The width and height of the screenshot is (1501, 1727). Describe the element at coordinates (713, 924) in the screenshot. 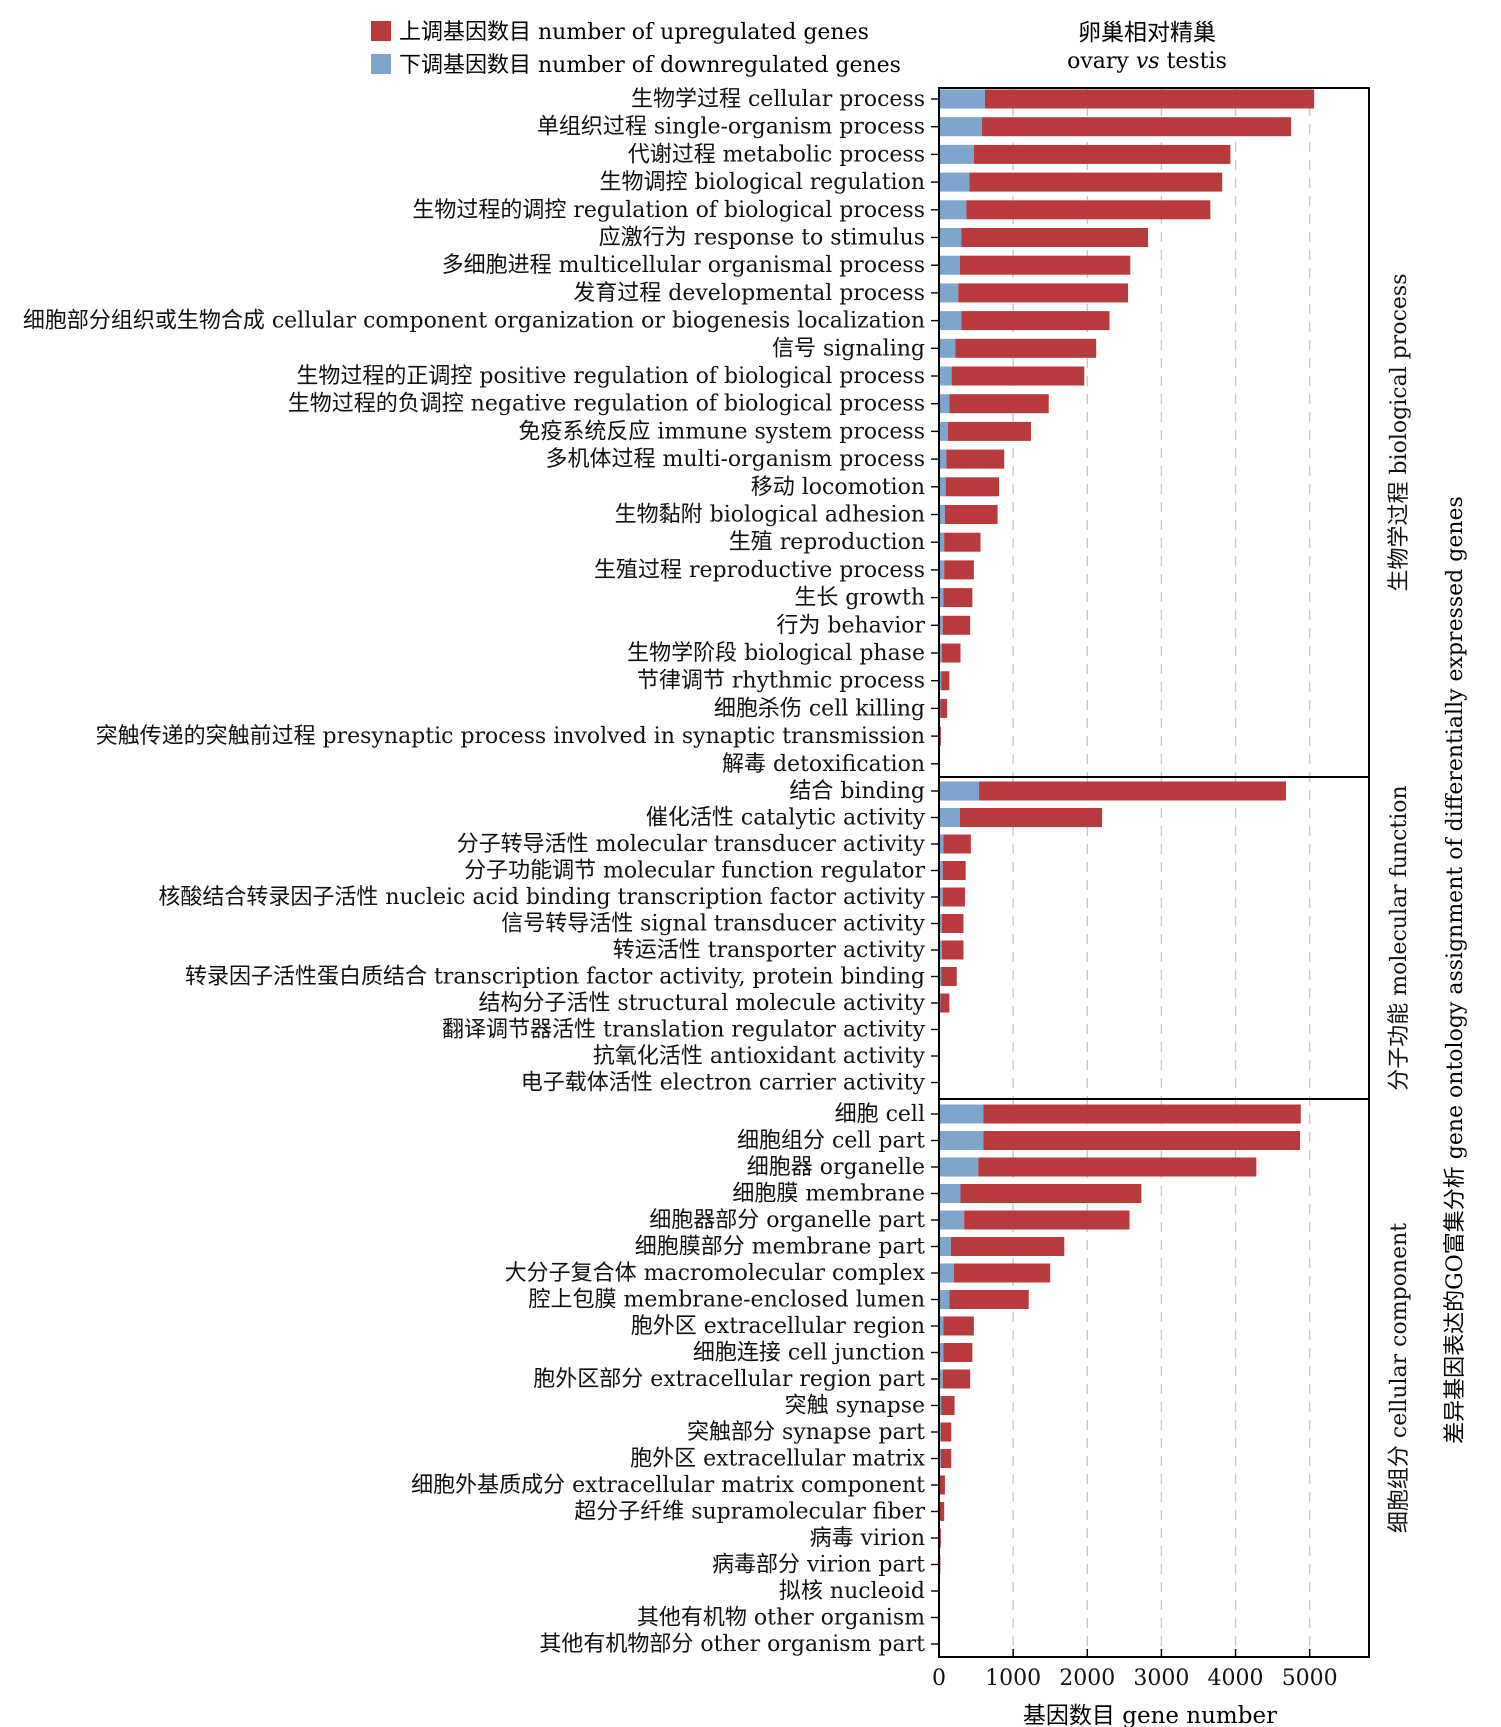

I see `category-label: 信号转导活性 signal transducer activity` at that location.